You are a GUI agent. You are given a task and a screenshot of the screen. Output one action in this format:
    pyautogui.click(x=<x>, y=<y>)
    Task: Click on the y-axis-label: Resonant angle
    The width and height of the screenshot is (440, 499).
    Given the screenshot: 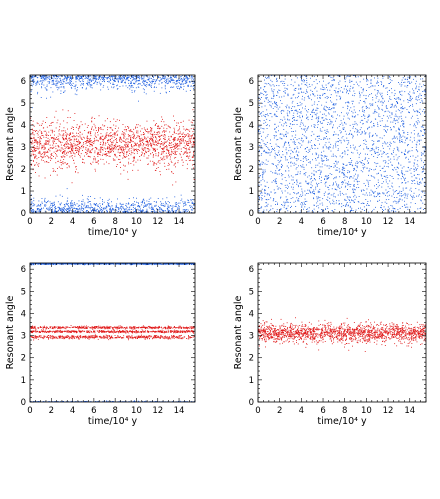 What is the action you would take?
    pyautogui.click(x=10, y=144)
    